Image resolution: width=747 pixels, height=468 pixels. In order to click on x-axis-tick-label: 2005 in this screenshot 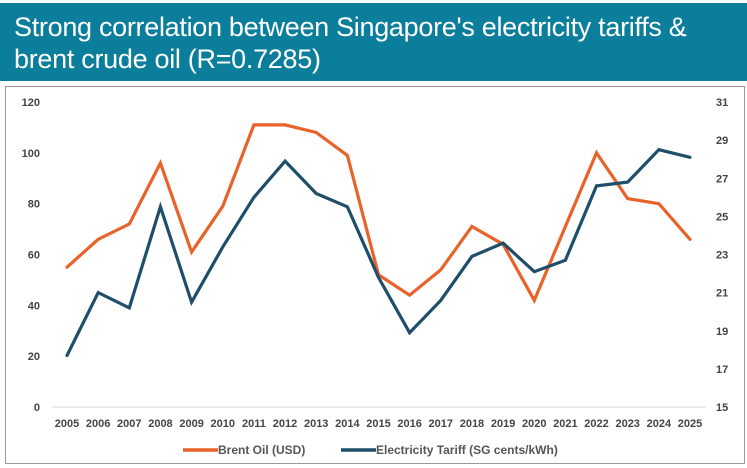, I will do `click(67, 424)`.